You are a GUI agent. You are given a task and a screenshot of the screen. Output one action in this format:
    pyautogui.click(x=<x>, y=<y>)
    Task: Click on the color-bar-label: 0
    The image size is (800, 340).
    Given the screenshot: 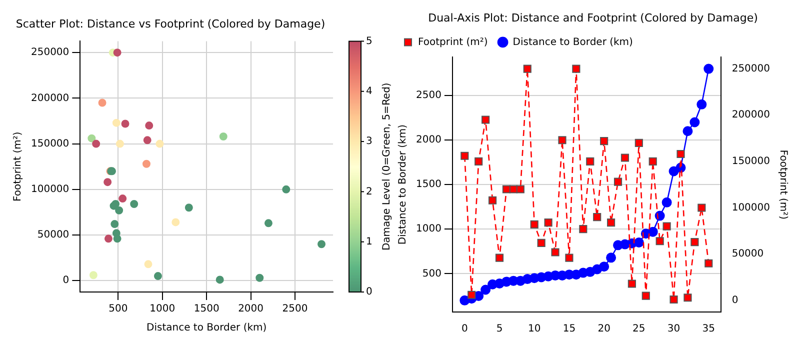 What is the action you would take?
    pyautogui.click(x=369, y=292)
    